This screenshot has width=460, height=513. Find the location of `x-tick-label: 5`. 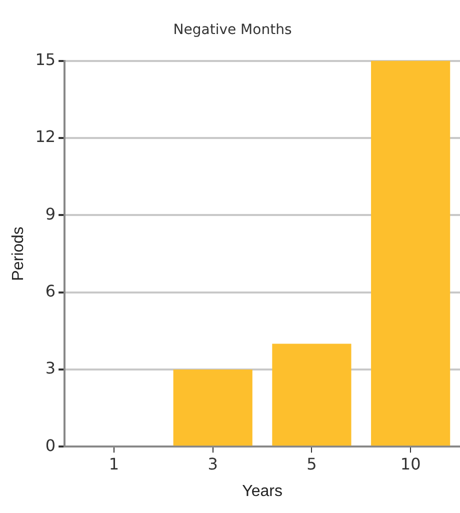

x-tick-label: 5 is located at coordinates (311, 464).